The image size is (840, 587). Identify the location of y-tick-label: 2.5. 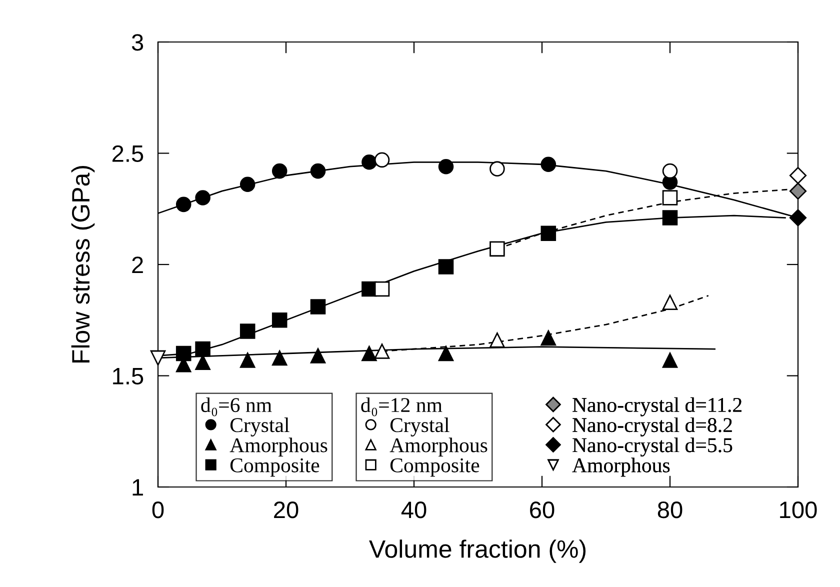
(128, 153).